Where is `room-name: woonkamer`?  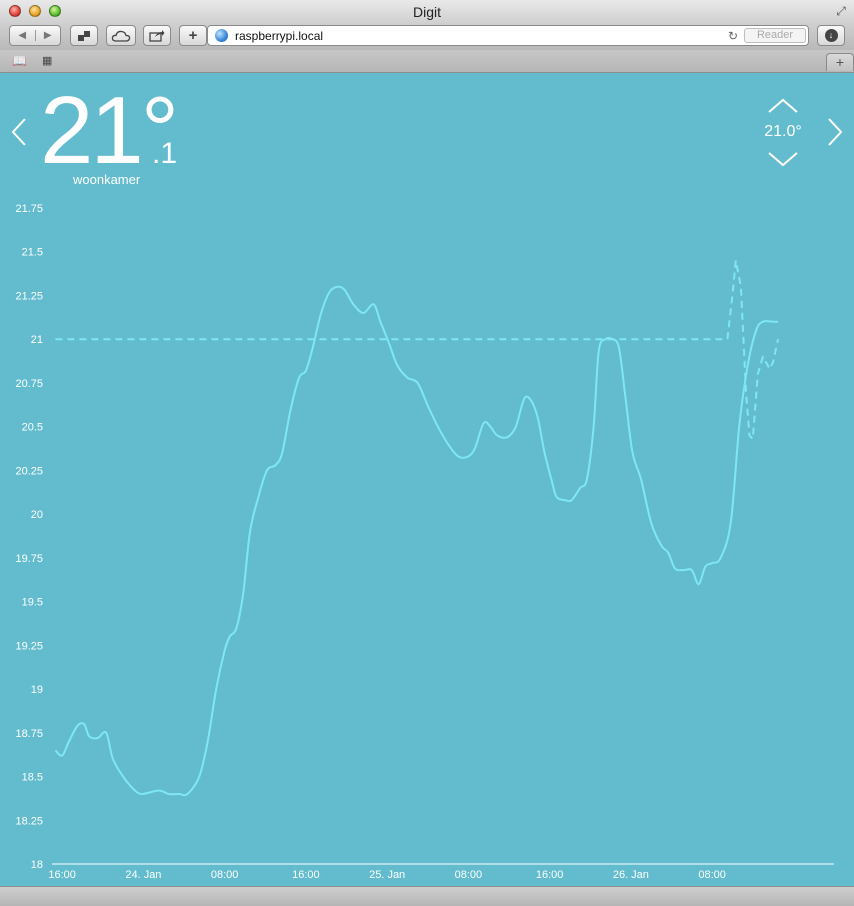
room-name: woonkamer is located at coordinates (107, 179).